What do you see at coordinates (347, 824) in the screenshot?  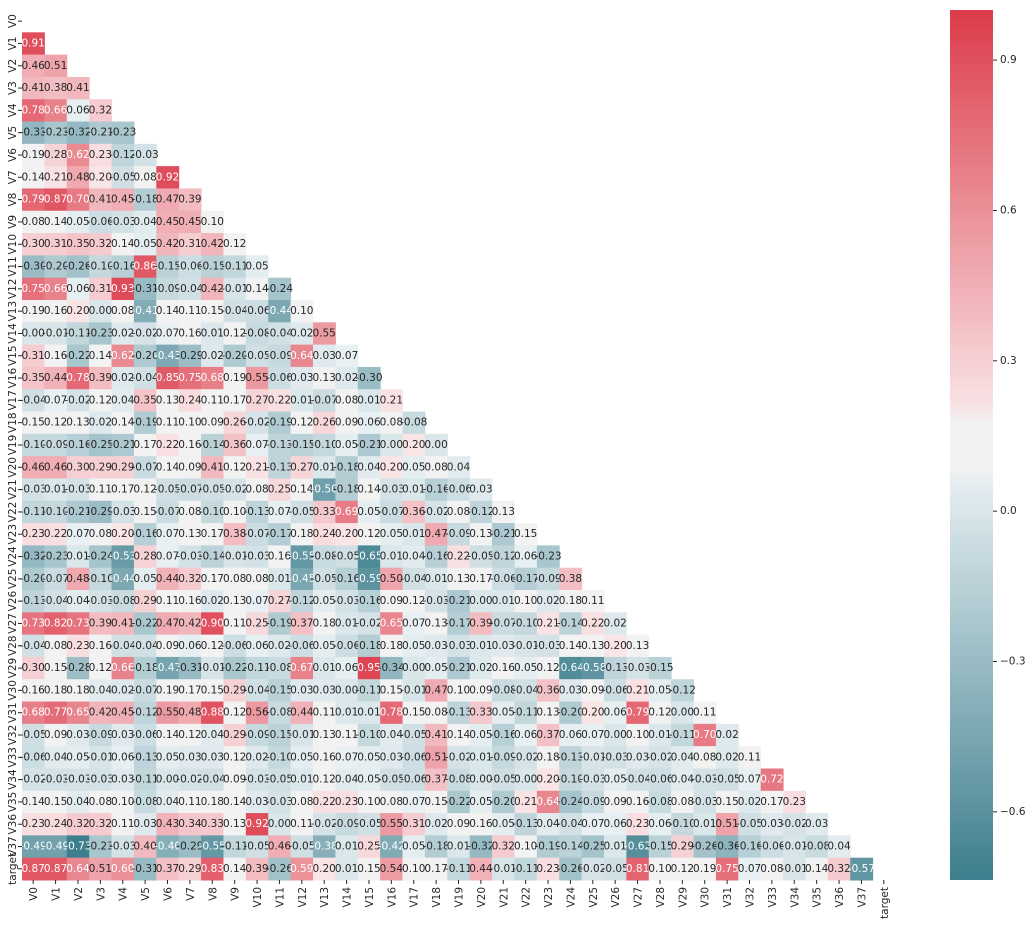 I see `heatmap-cell-V36-V14` at bounding box center [347, 824].